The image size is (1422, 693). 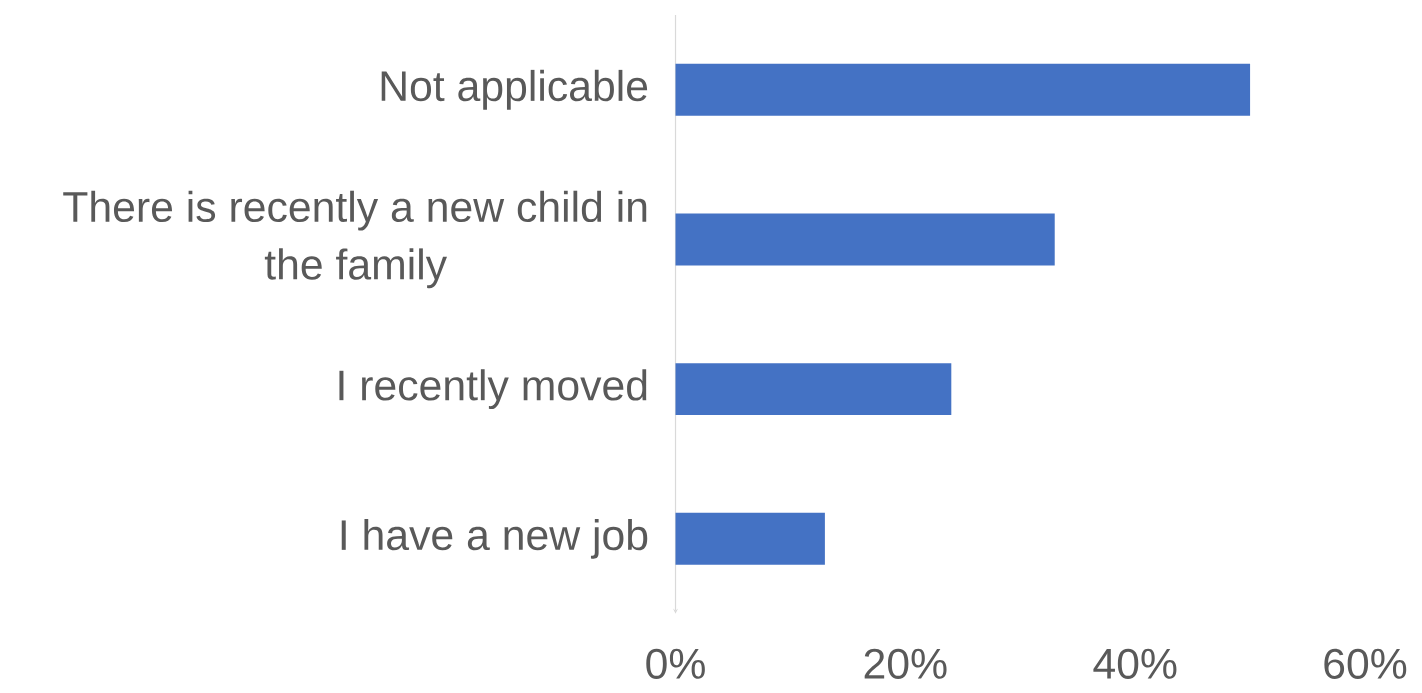 I want to click on x-tick-label: 40%, so click(x=1135, y=663).